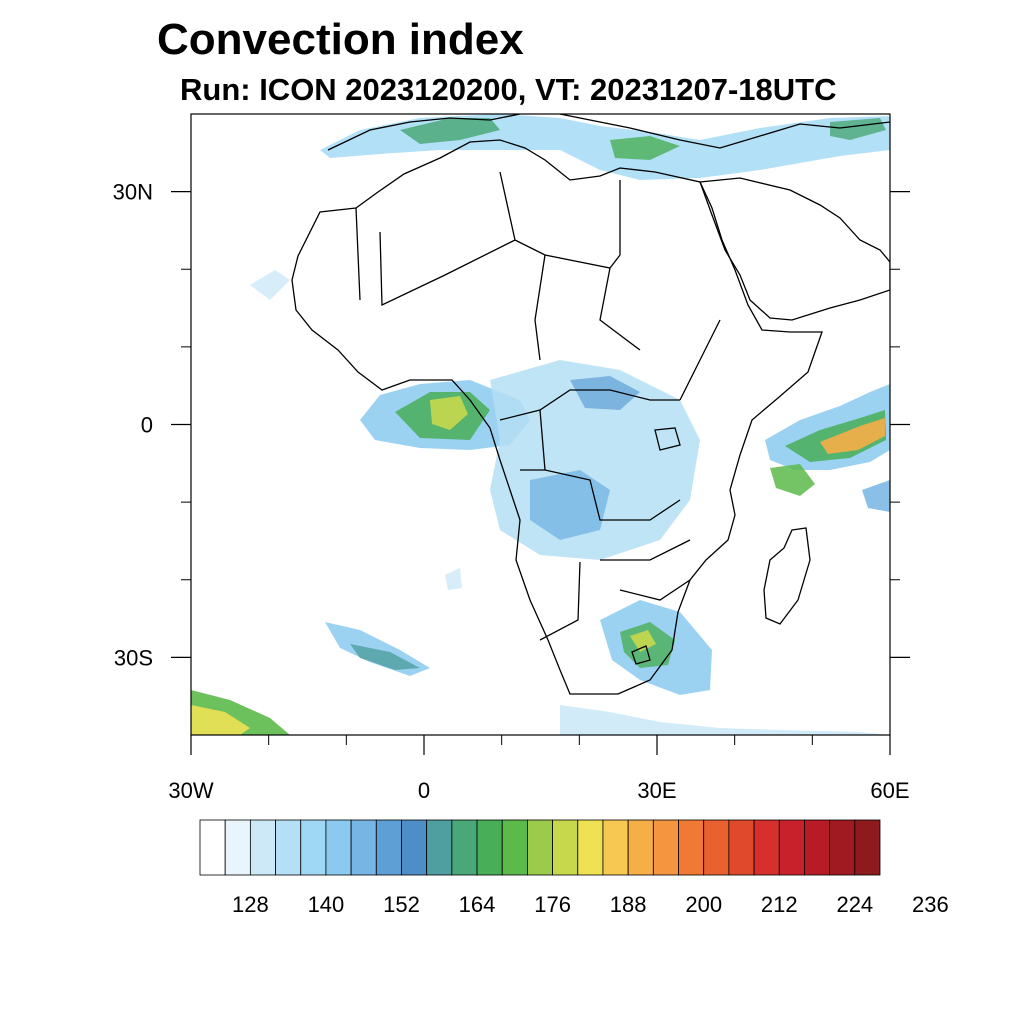  What do you see at coordinates (608, 132) in the screenshot?
I see `europe-coastline` at bounding box center [608, 132].